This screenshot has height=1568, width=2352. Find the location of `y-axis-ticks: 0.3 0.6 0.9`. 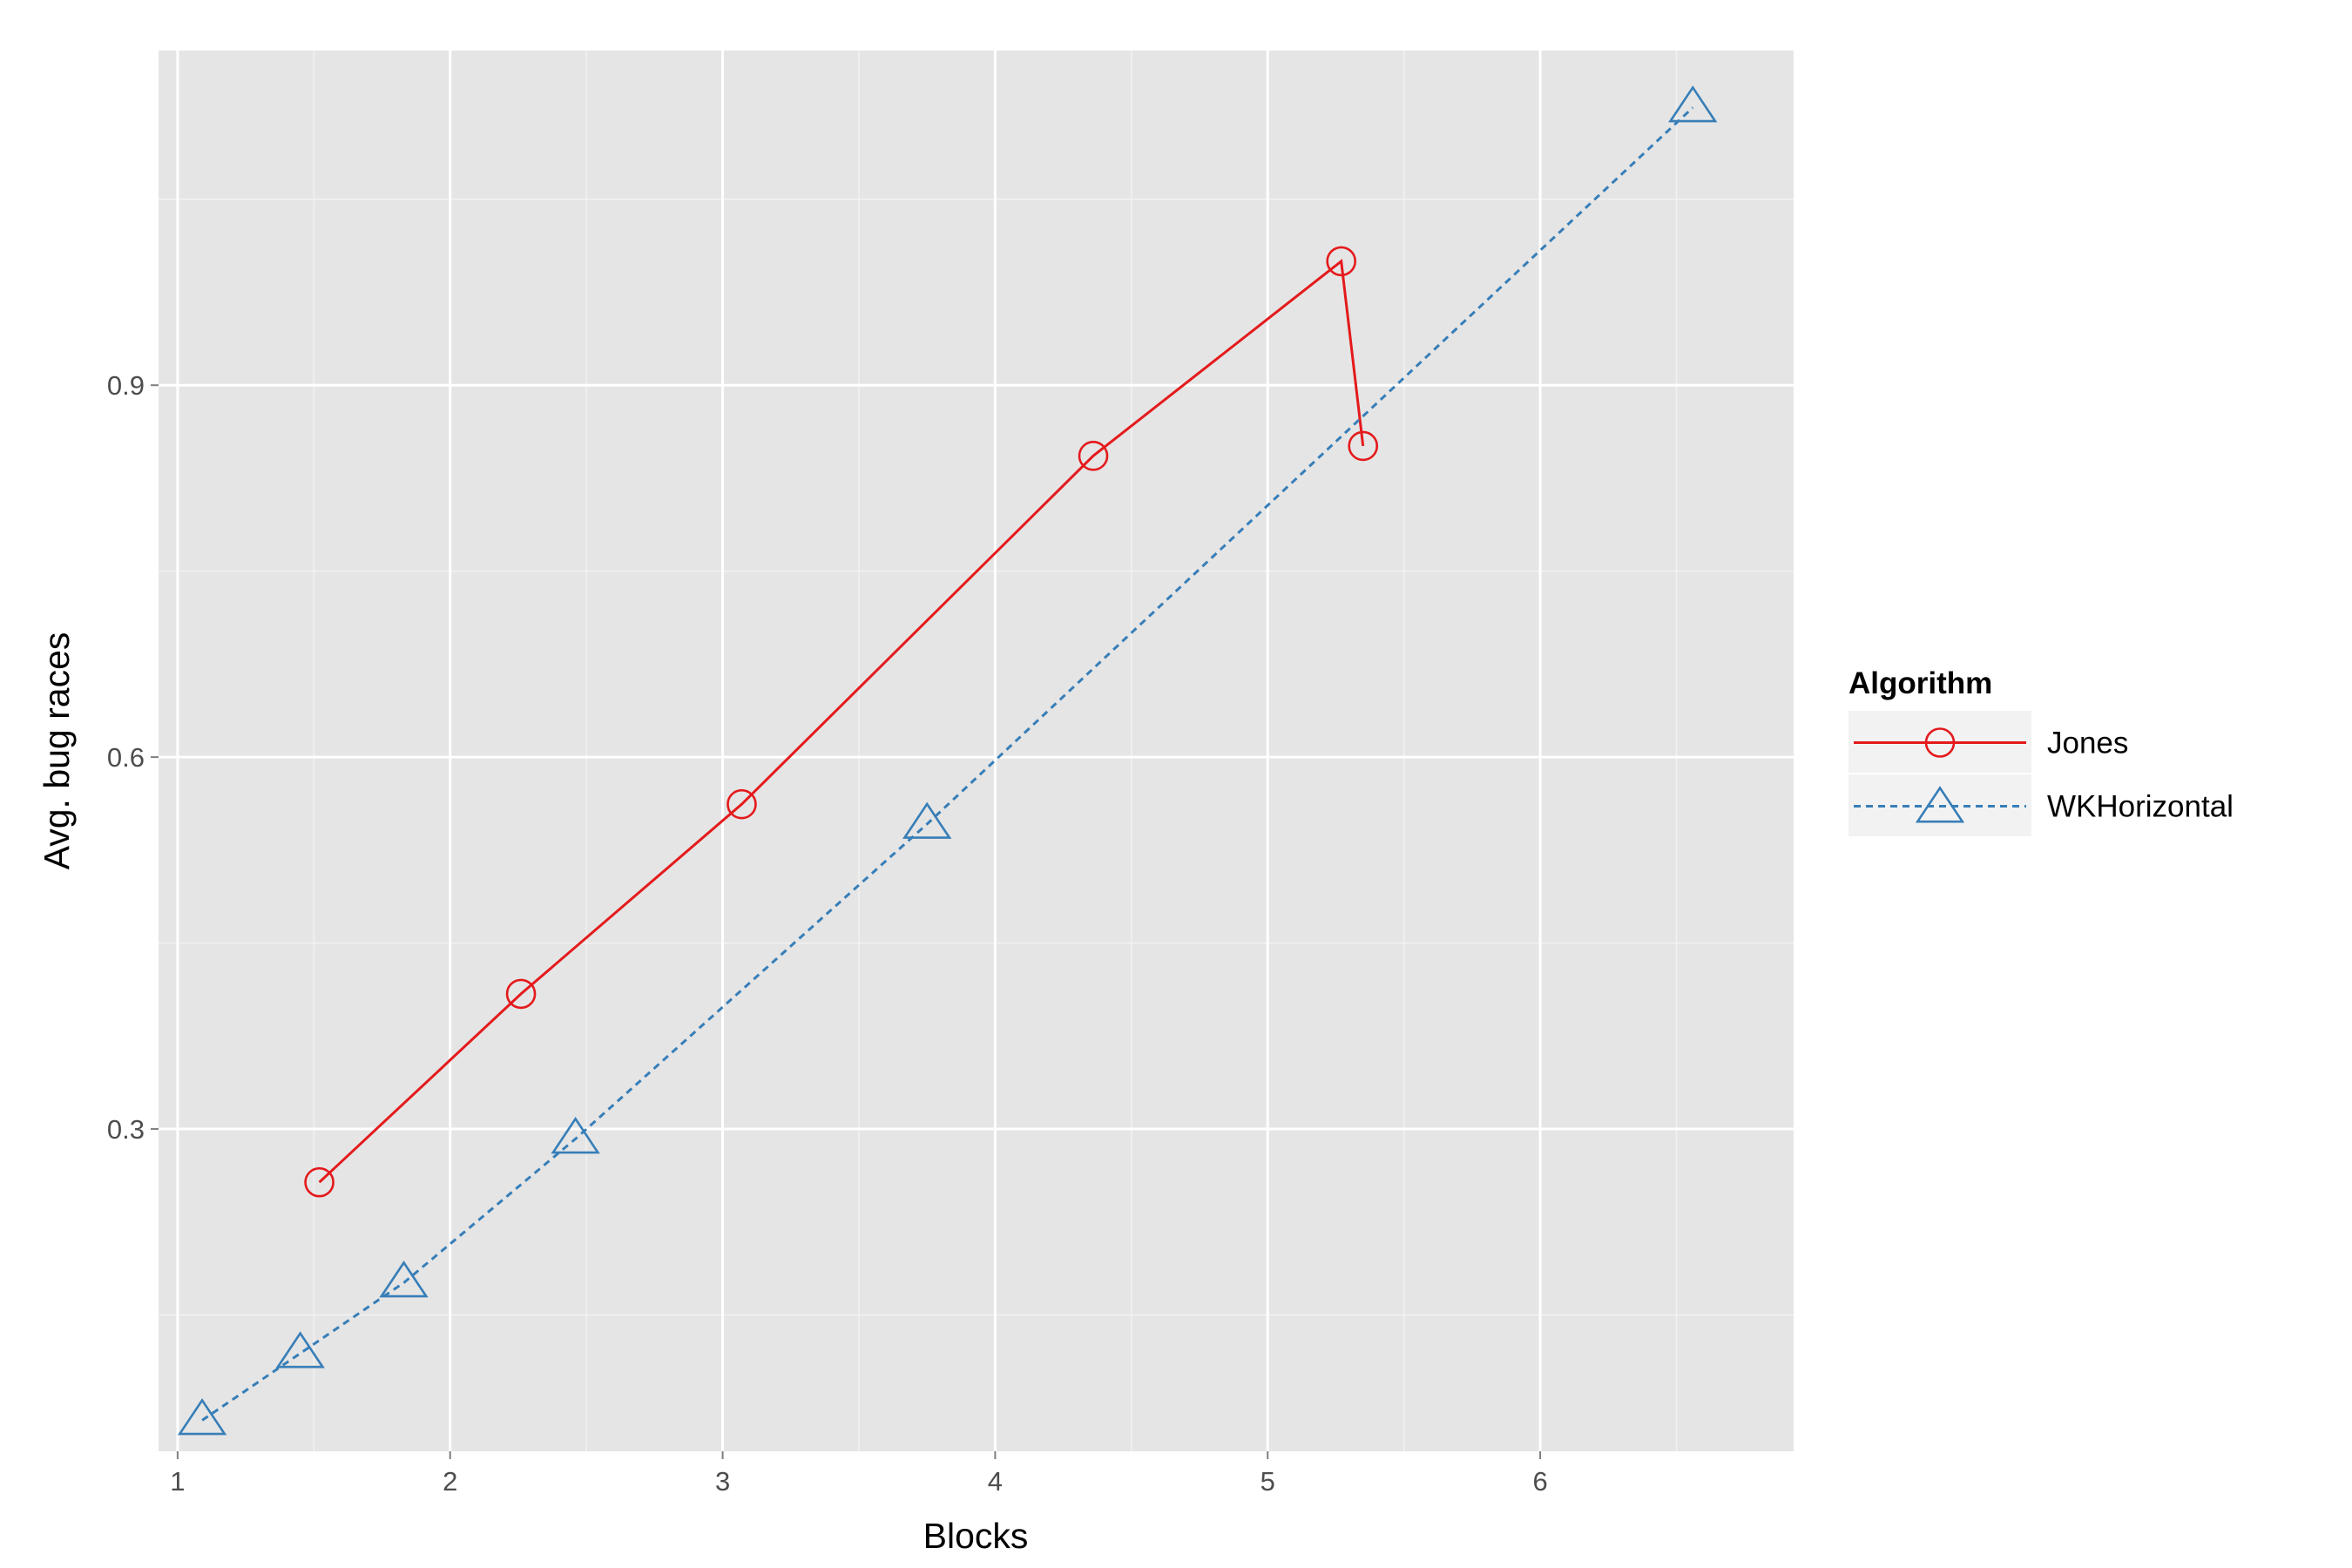

y-axis-ticks: 0.3 0.6 0.9 is located at coordinates (133, 757).